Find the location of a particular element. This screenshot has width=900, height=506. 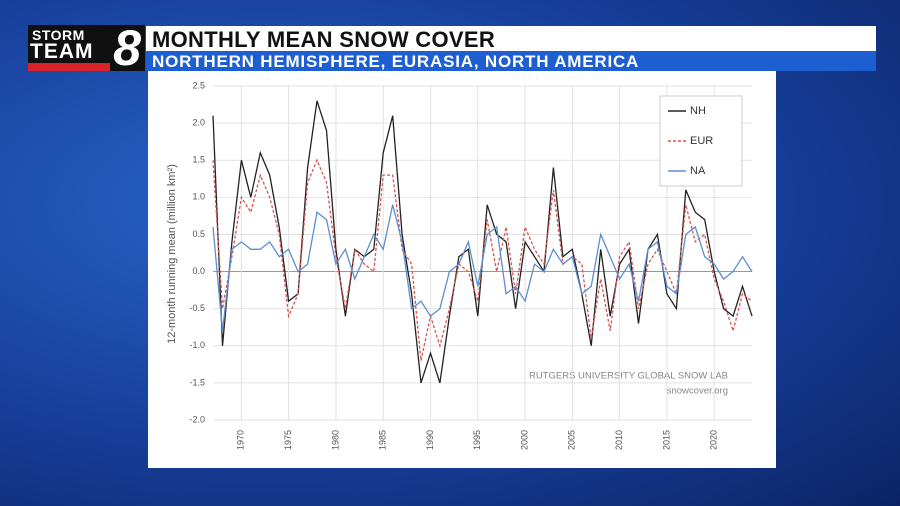

source-annotation: RUTGERS UNIVERSITY GLOBAL SNOW LAB is located at coordinates (628, 376).